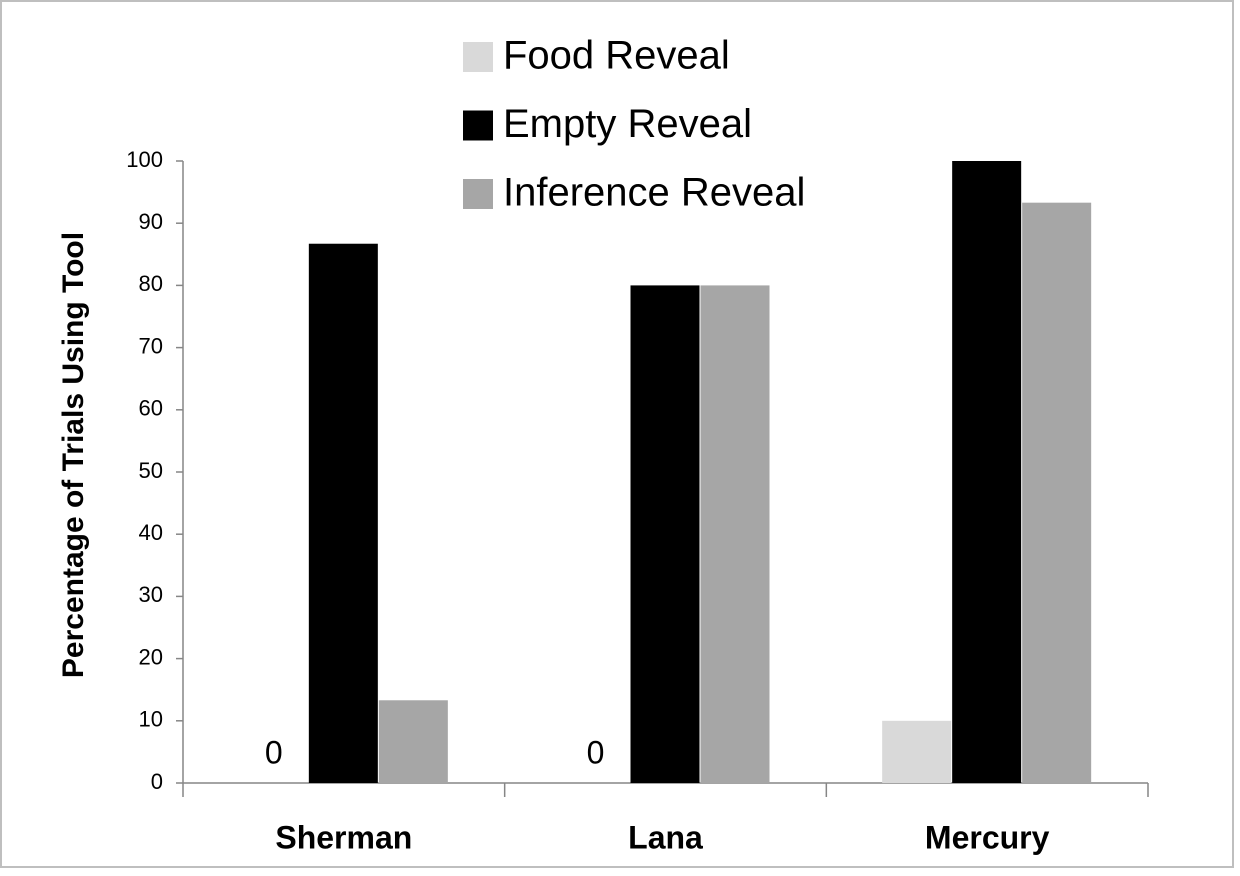 Image resolution: width=1240 pixels, height=876 pixels. I want to click on y-axis-label: Percentage of Trials Using Tool, so click(73, 455).